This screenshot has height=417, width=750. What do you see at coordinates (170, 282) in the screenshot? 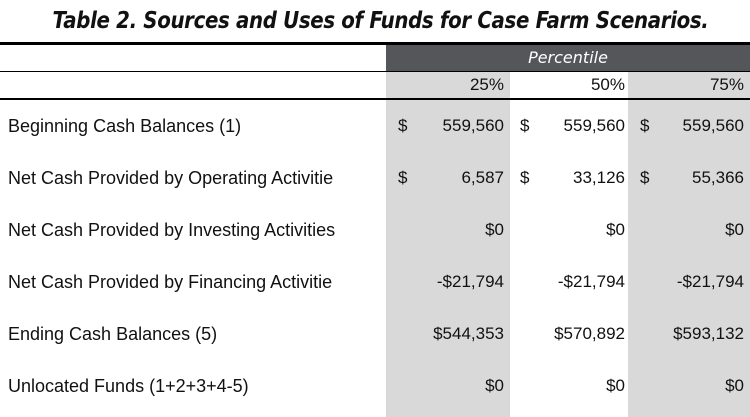
I see `row-label: Net Cash Provided by Financing Activitie` at bounding box center [170, 282].